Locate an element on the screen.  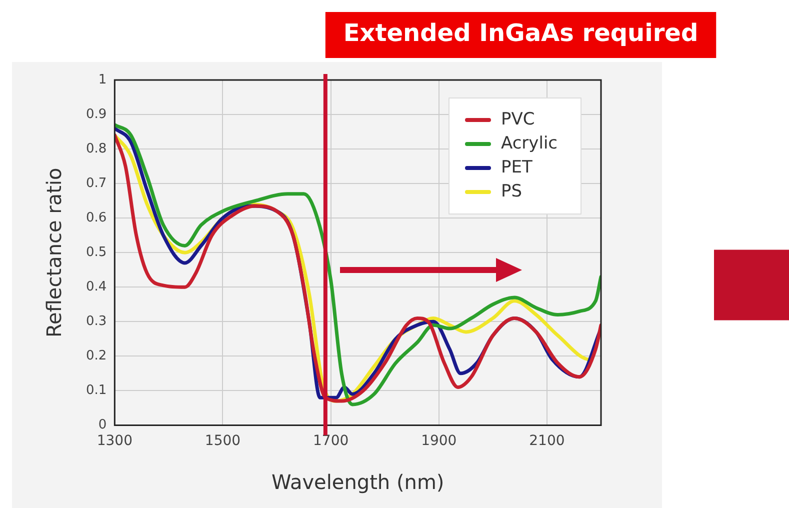
x-tick-label: 2100 is located at coordinates (547, 441).